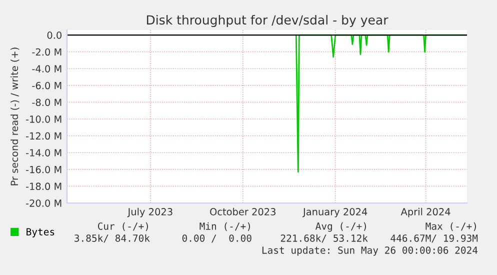  I want to click on y-tick-label: -12.0 M, so click(44, 136).